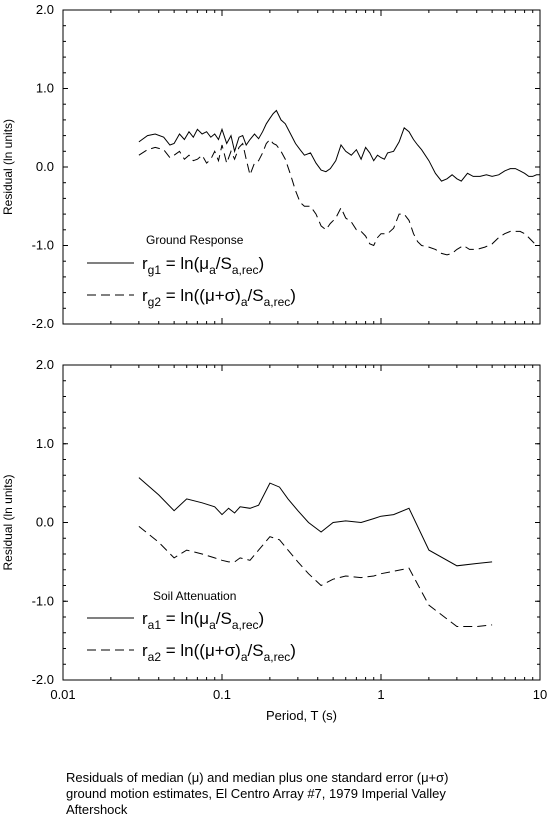 The height and width of the screenshot is (829, 549). I want to click on legend-label-ra2: ra2 = ln((μ+σ)a/Sa,rec), so click(219, 652).